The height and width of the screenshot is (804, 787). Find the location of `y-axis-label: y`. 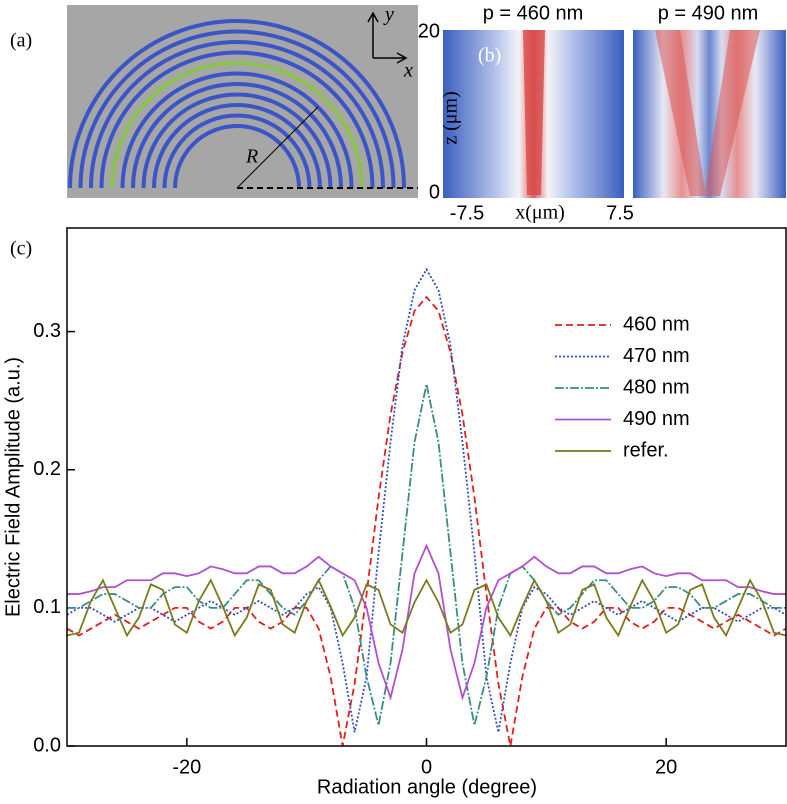

y-axis-label: y is located at coordinates (388, 15).